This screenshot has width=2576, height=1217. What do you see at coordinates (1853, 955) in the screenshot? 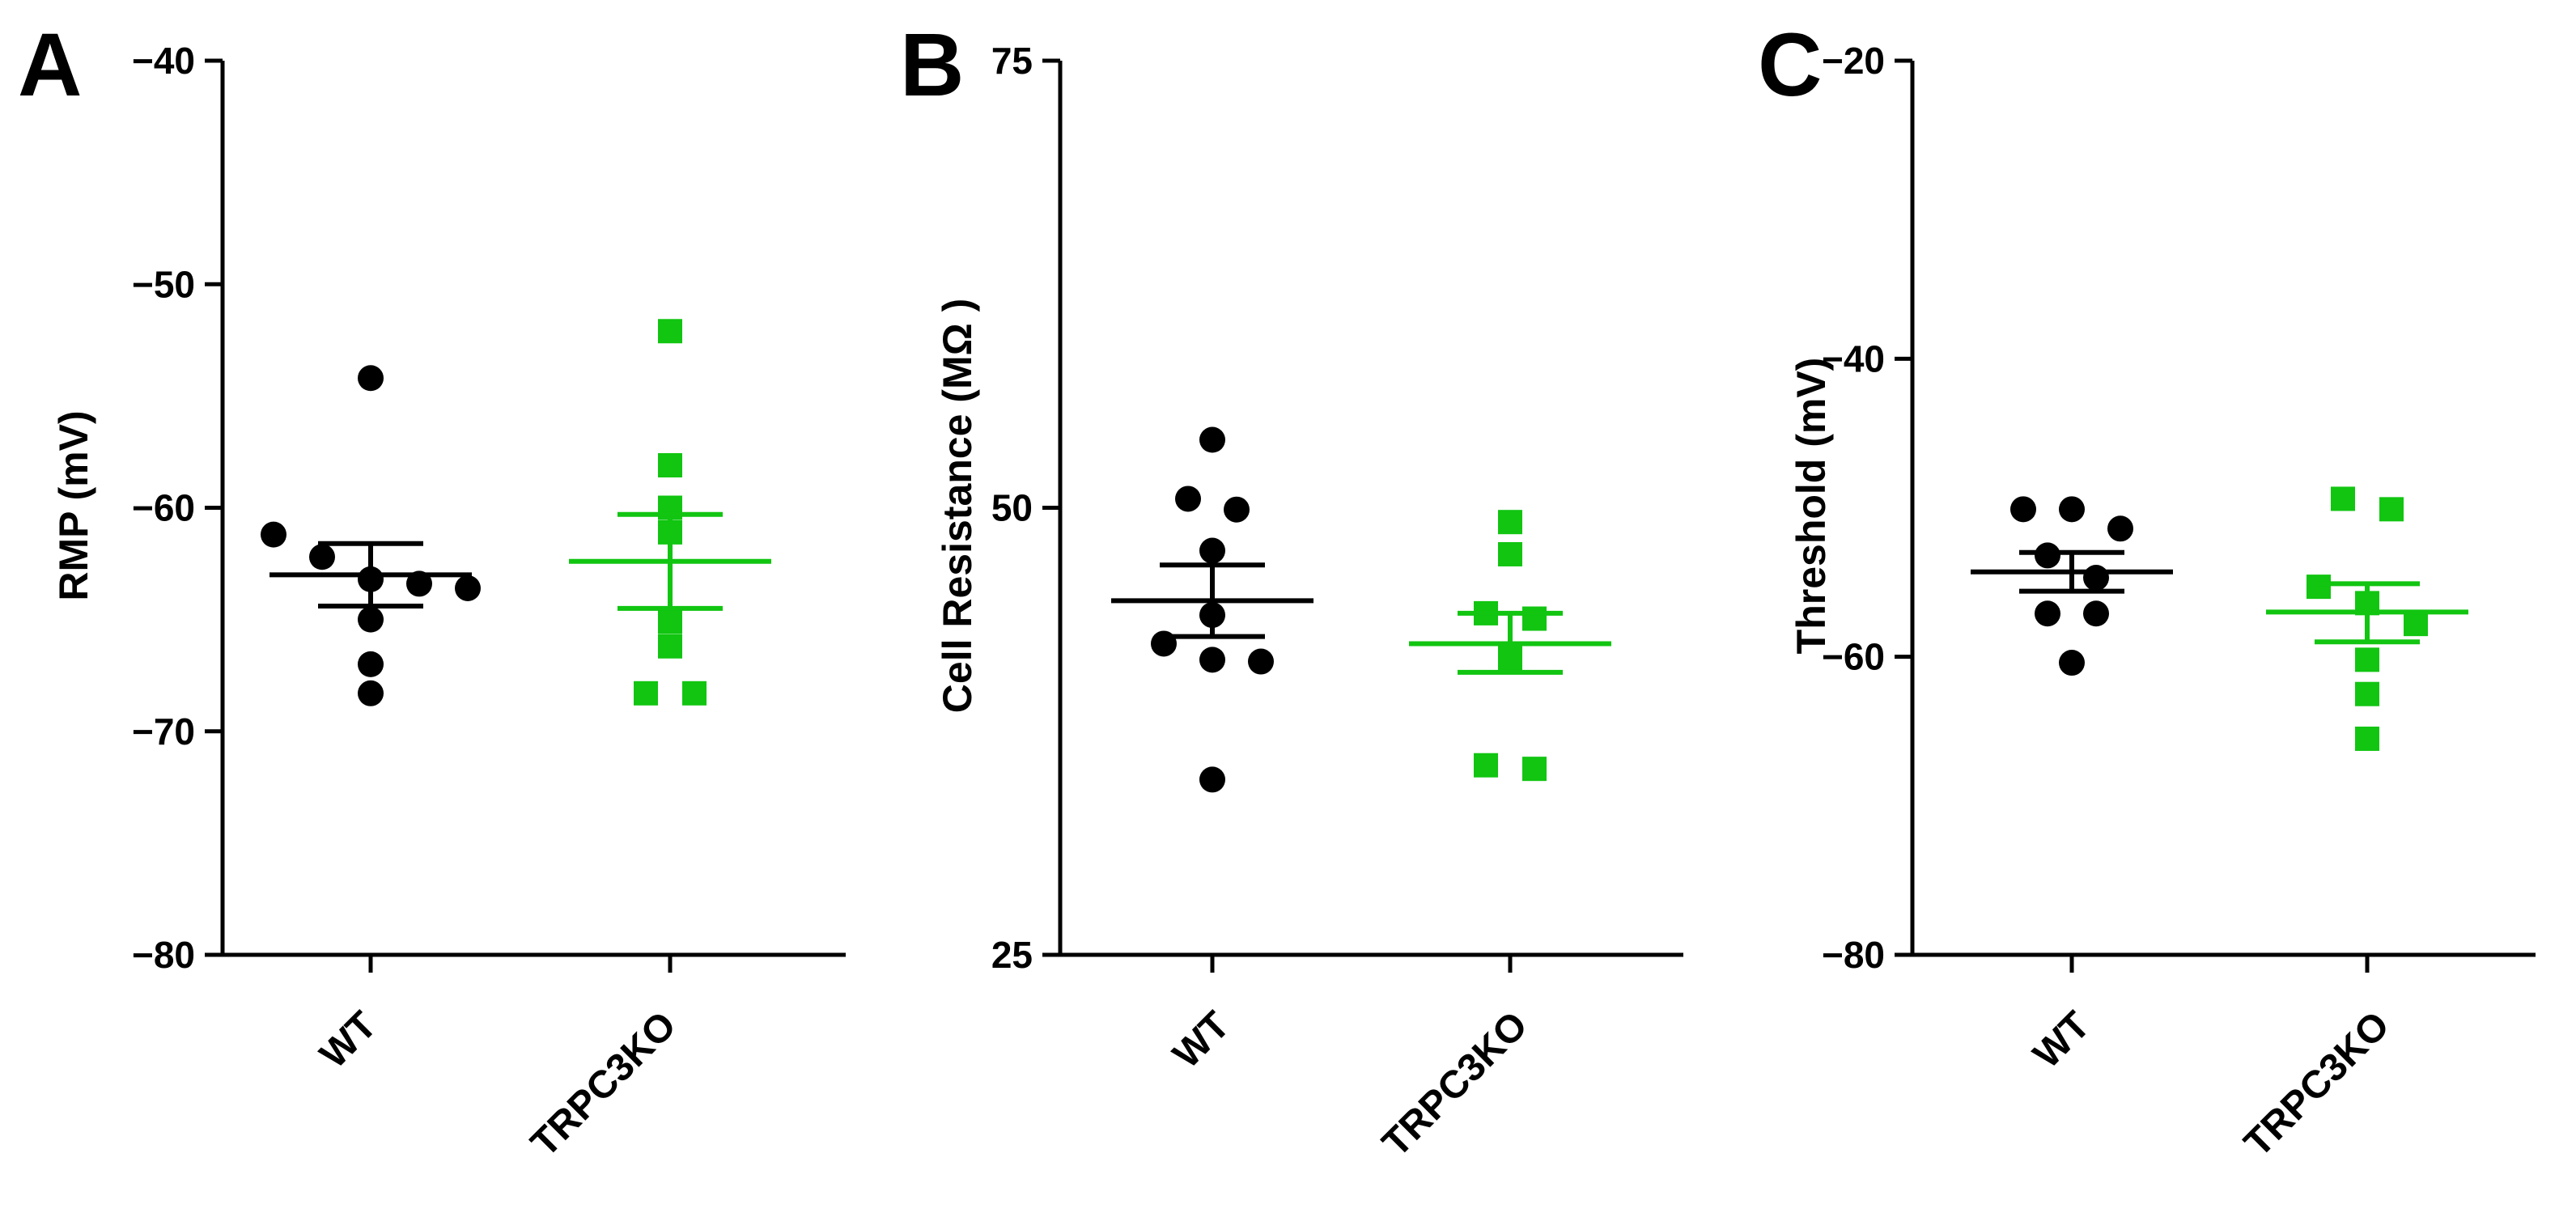
I see `y-tick-label-c-3: −80` at bounding box center [1853, 955].